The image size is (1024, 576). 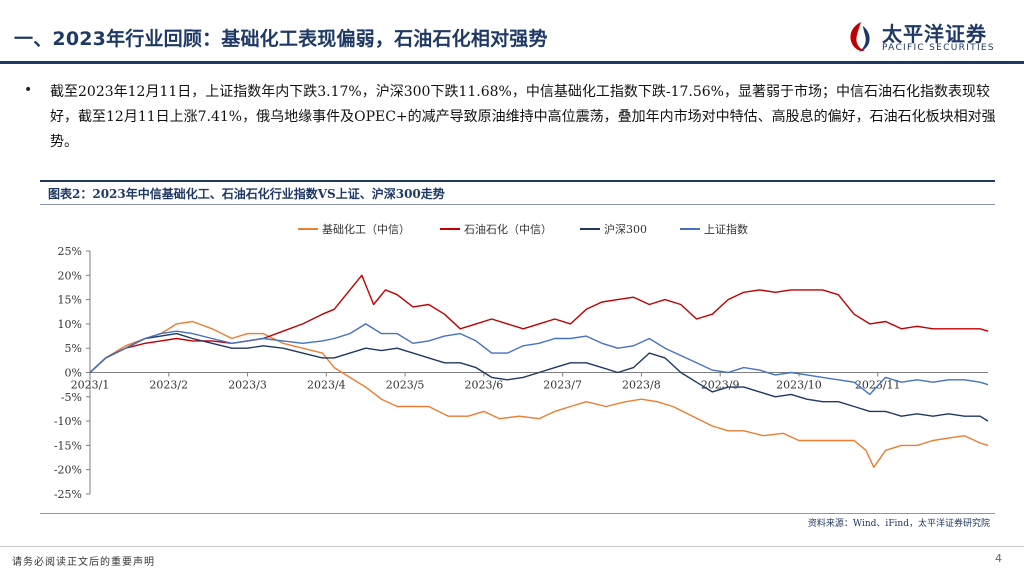 What do you see at coordinates (68, 494) in the screenshot?
I see `y-tick-label: -25%` at bounding box center [68, 494].